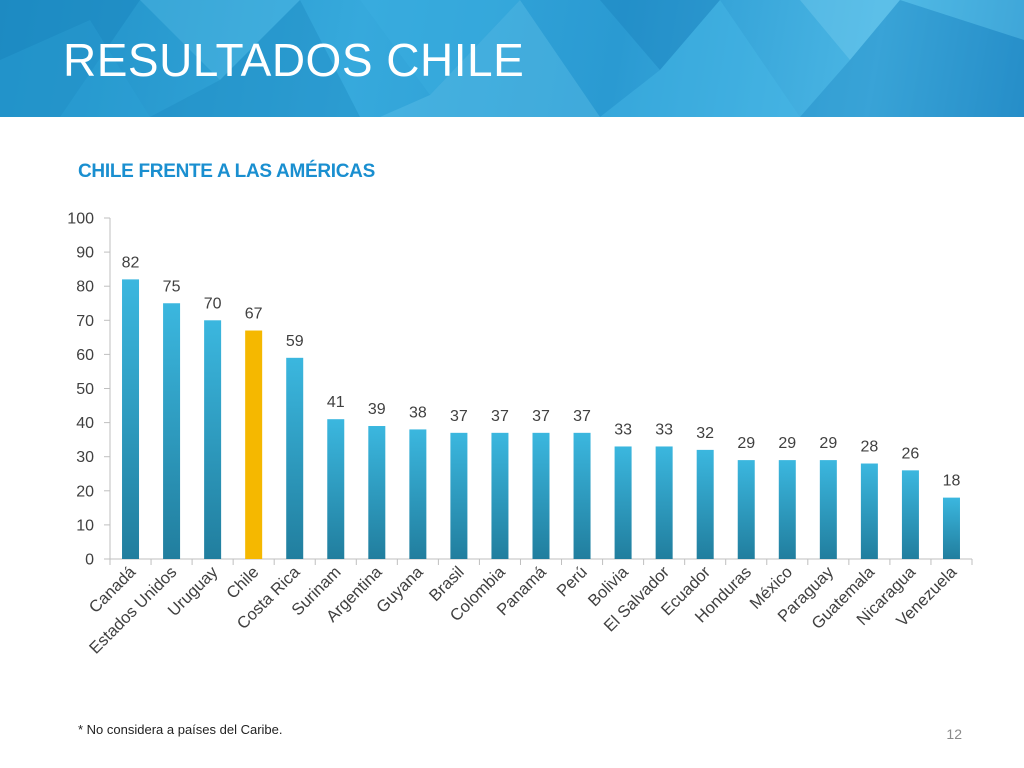  I want to click on bar-bolivia, so click(623, 502).